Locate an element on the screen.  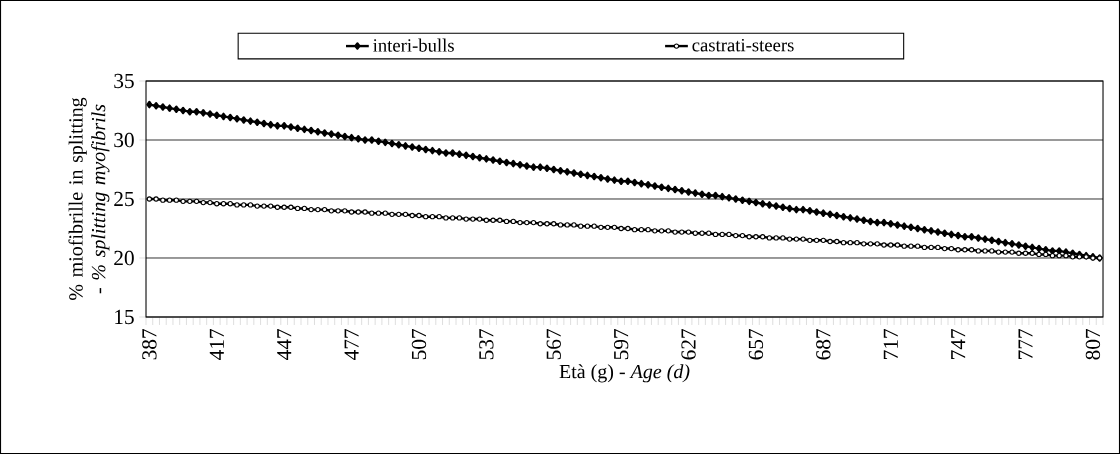
x-tick-label: 447 is located at coordinates (284, 344).